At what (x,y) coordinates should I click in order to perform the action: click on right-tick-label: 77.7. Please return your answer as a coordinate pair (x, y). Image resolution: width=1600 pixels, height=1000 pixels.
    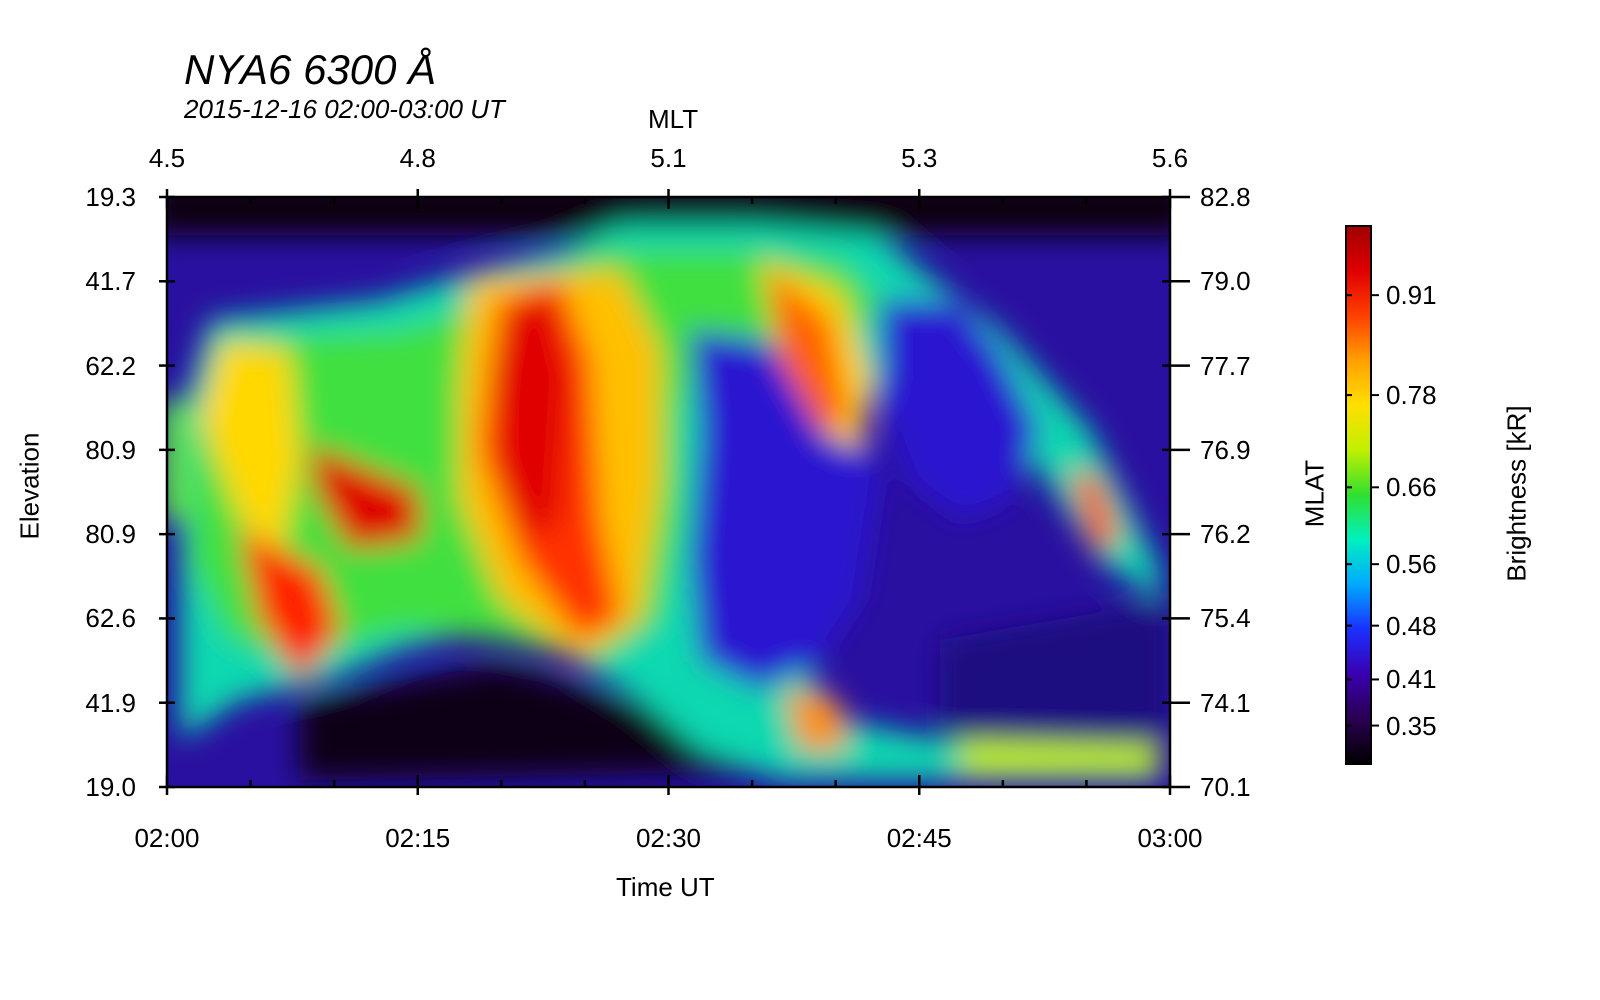
    Looking at the image, I should click on (1225, 365).